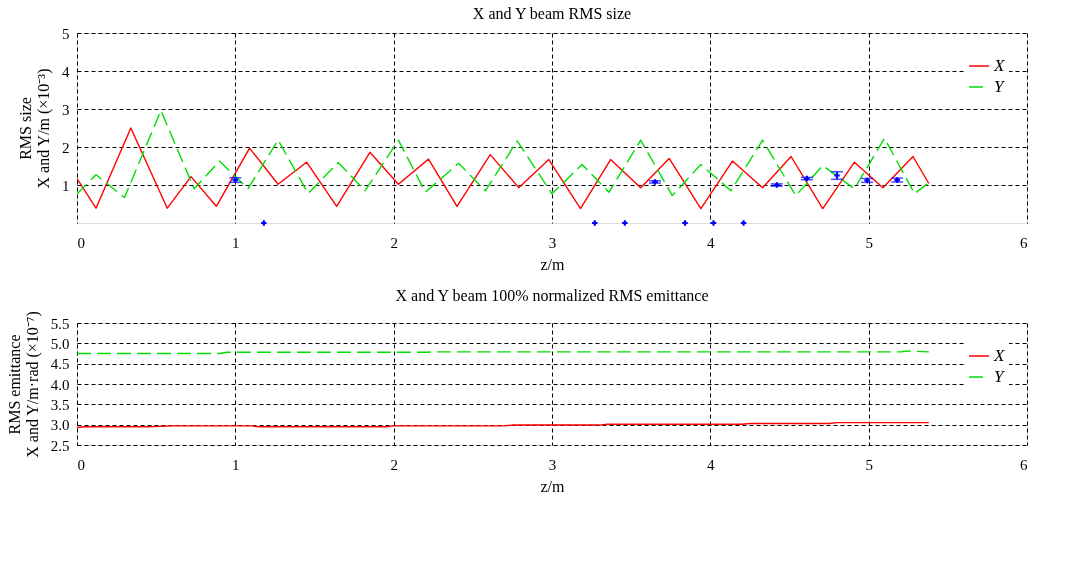  What do you see at coordinates (60, 384) in the screenshot?
I see `y-tick-label: 4.0` at bounding box center [60, 384].